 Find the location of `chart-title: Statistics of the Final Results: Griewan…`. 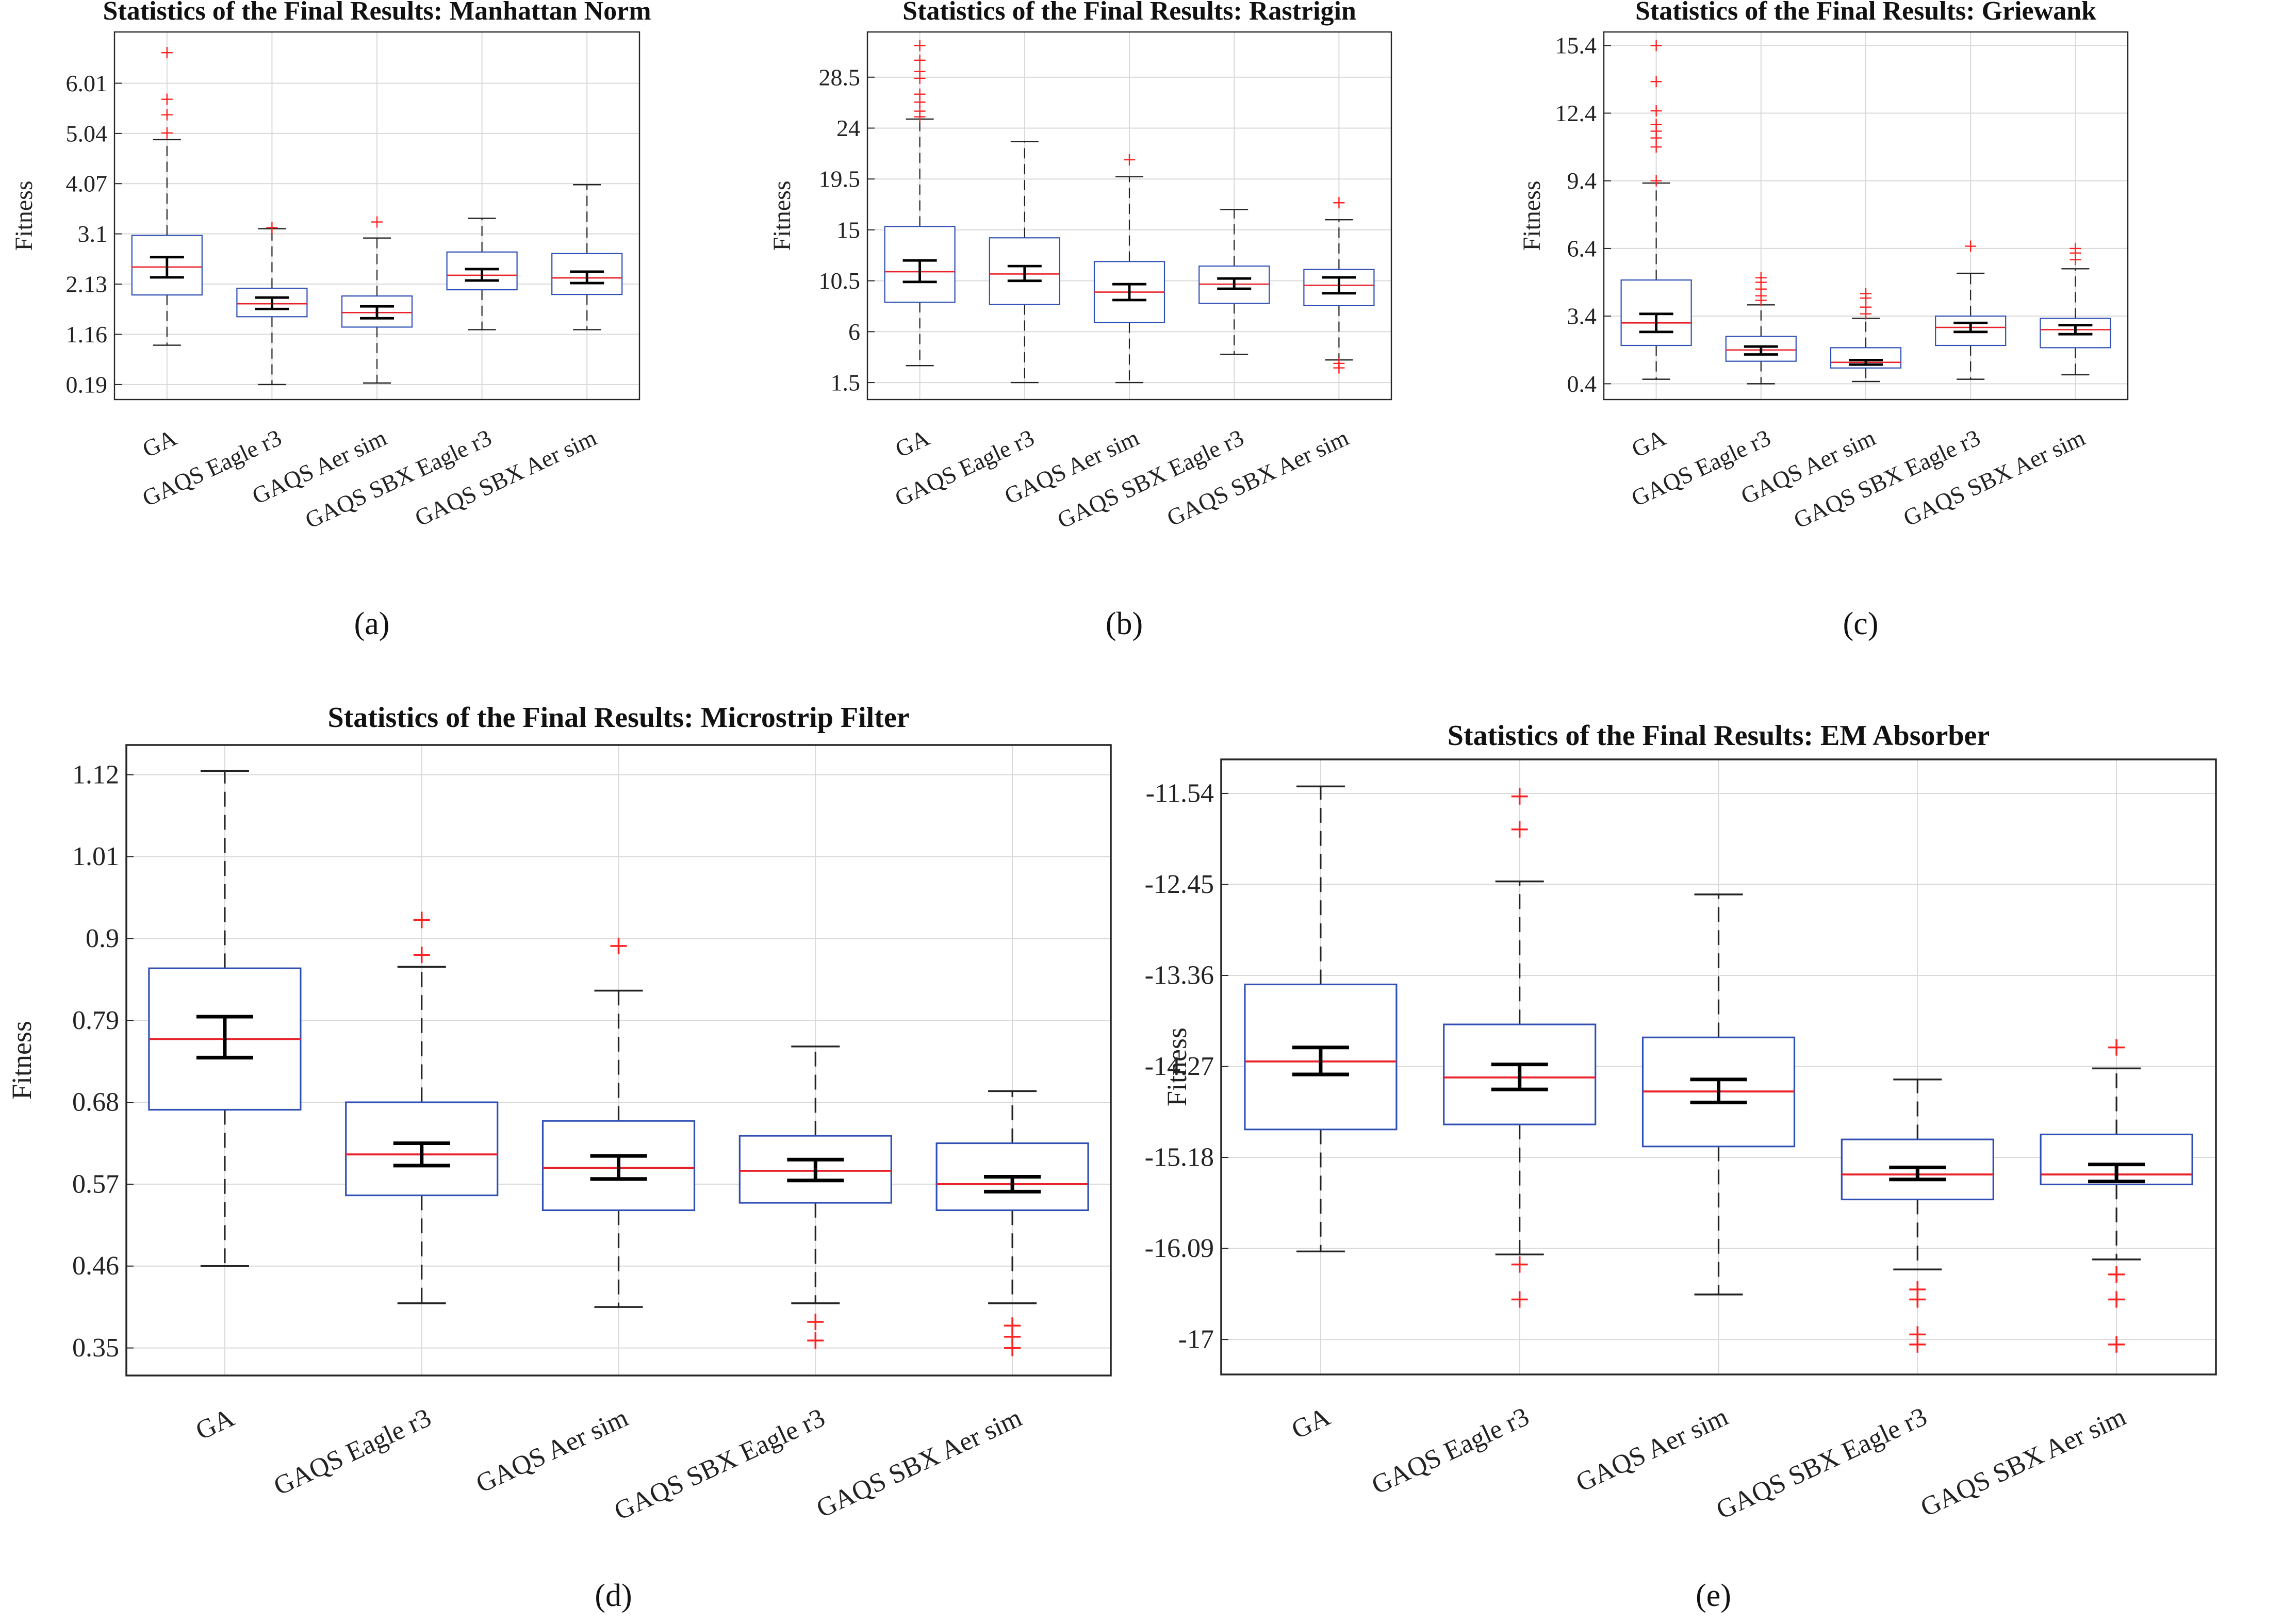

chart-title: Statistics of the Final Results: Griewan… is located at coordinates (1865, 13).